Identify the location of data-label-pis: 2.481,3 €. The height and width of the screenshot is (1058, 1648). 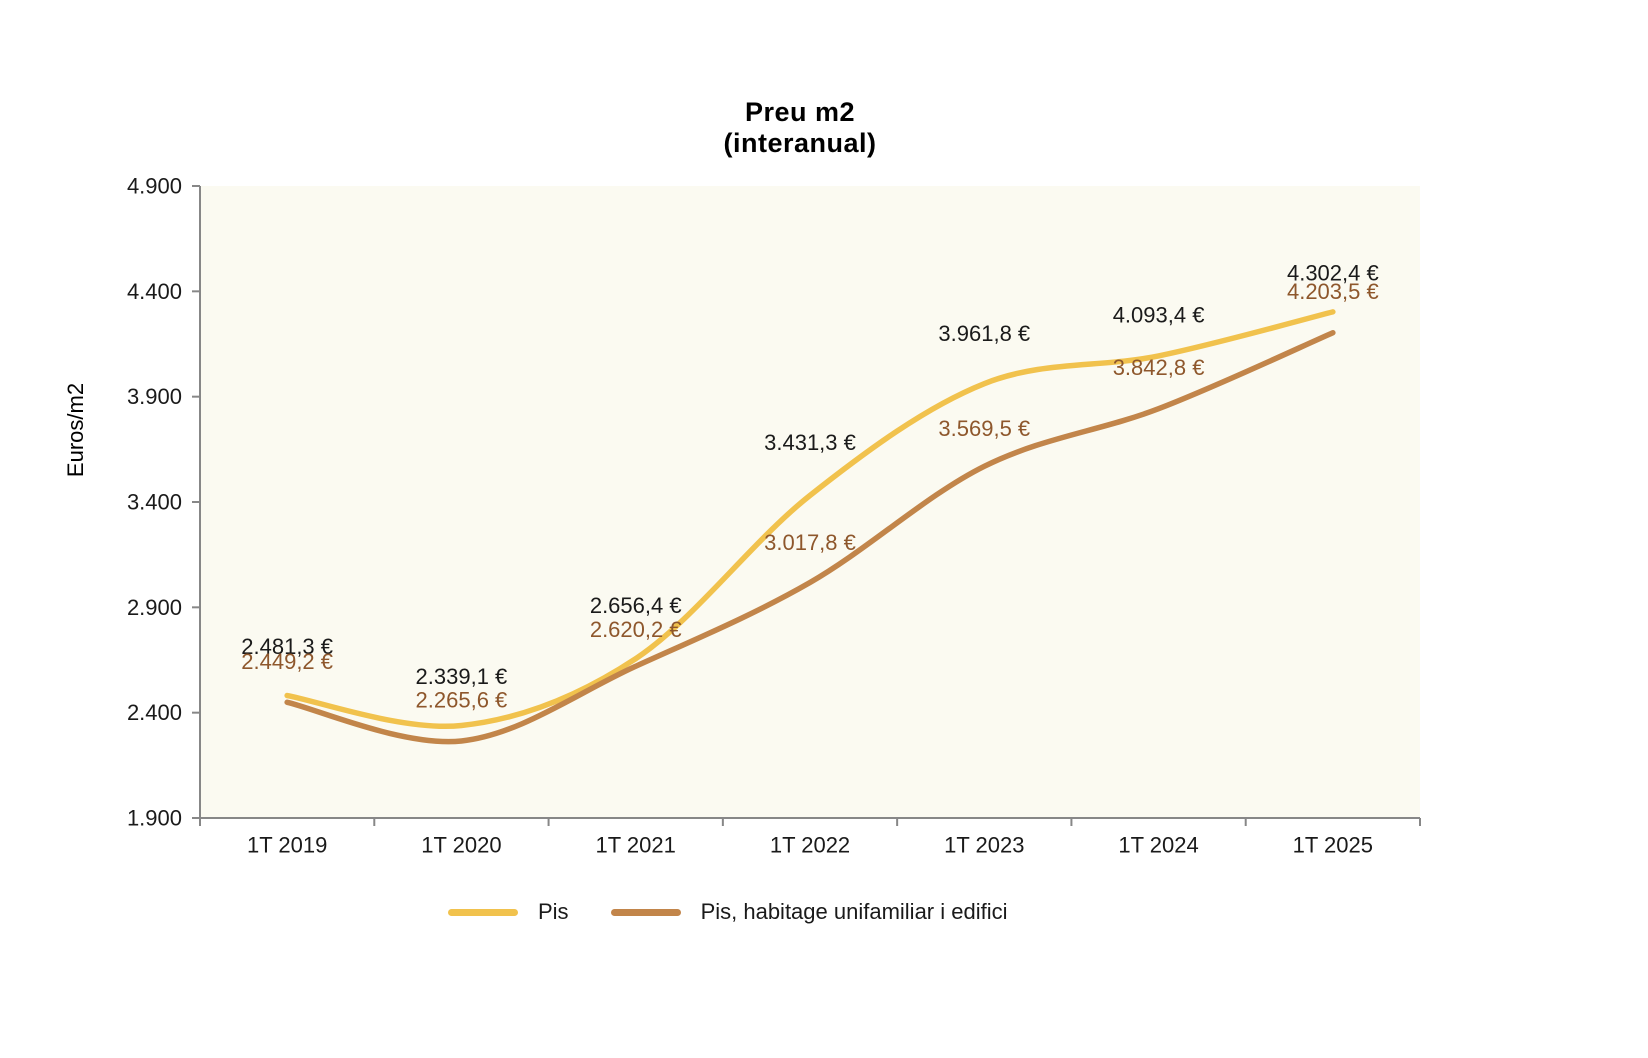
(287, 646).